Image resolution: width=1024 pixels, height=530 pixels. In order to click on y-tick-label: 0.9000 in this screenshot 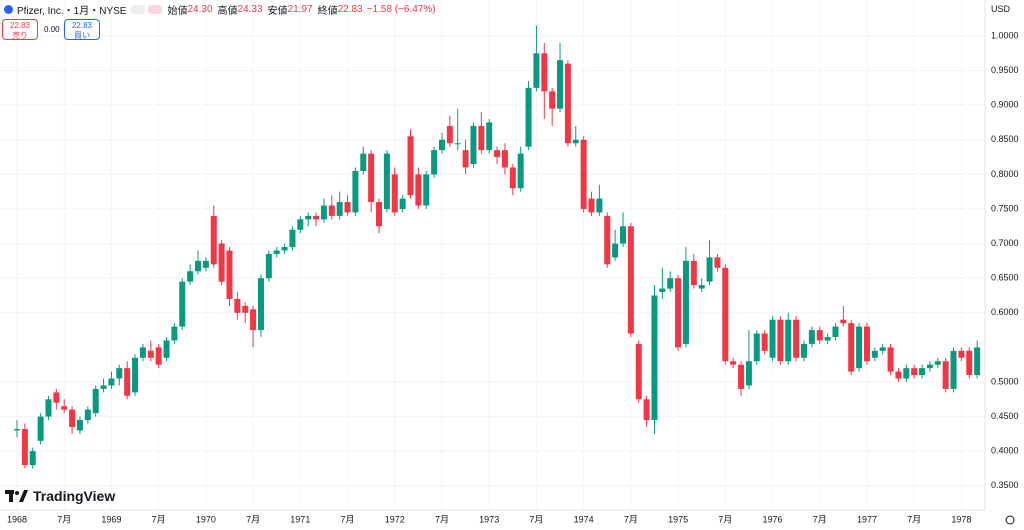, I will do `click(1005, 105)`.